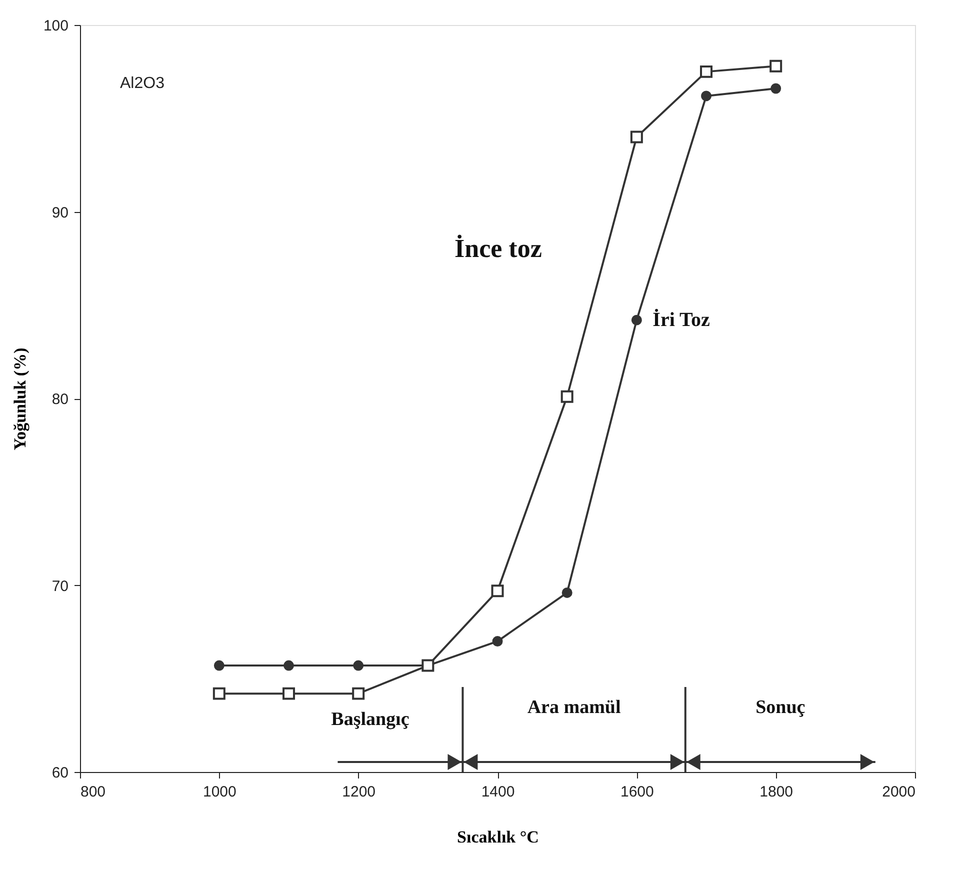 The image size is (968, 882). Describe the element at coordinates (498, 837) in the screenshot. I see `x-axis-title: Sıcaklık °C` at that location.